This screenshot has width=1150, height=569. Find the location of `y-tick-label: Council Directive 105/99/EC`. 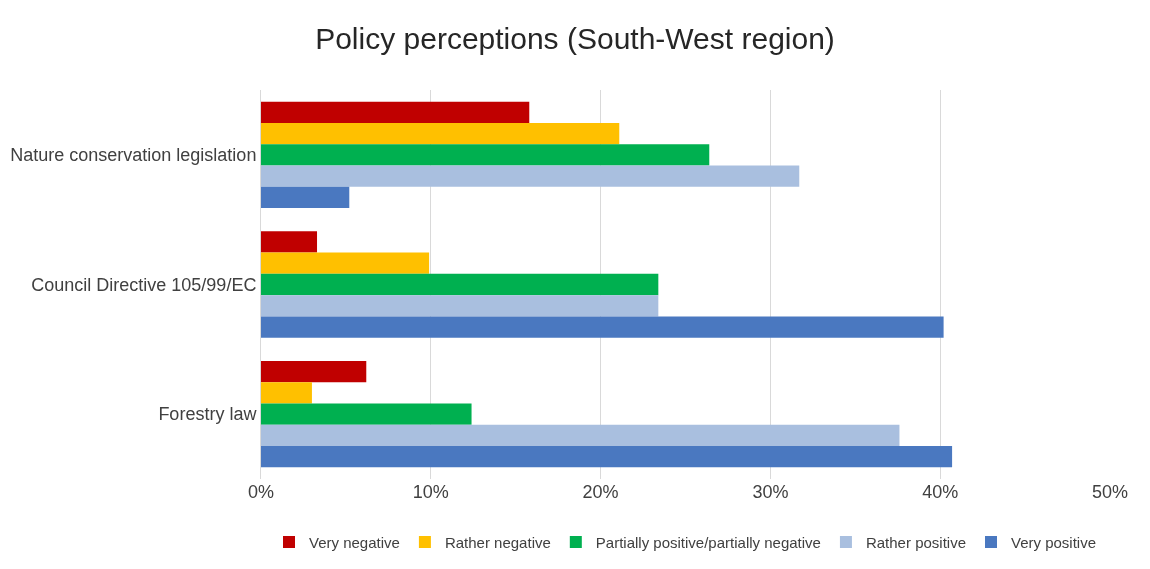

y-tick-label: Council Directive 105/99/EC is located at coordinates (144, 284).